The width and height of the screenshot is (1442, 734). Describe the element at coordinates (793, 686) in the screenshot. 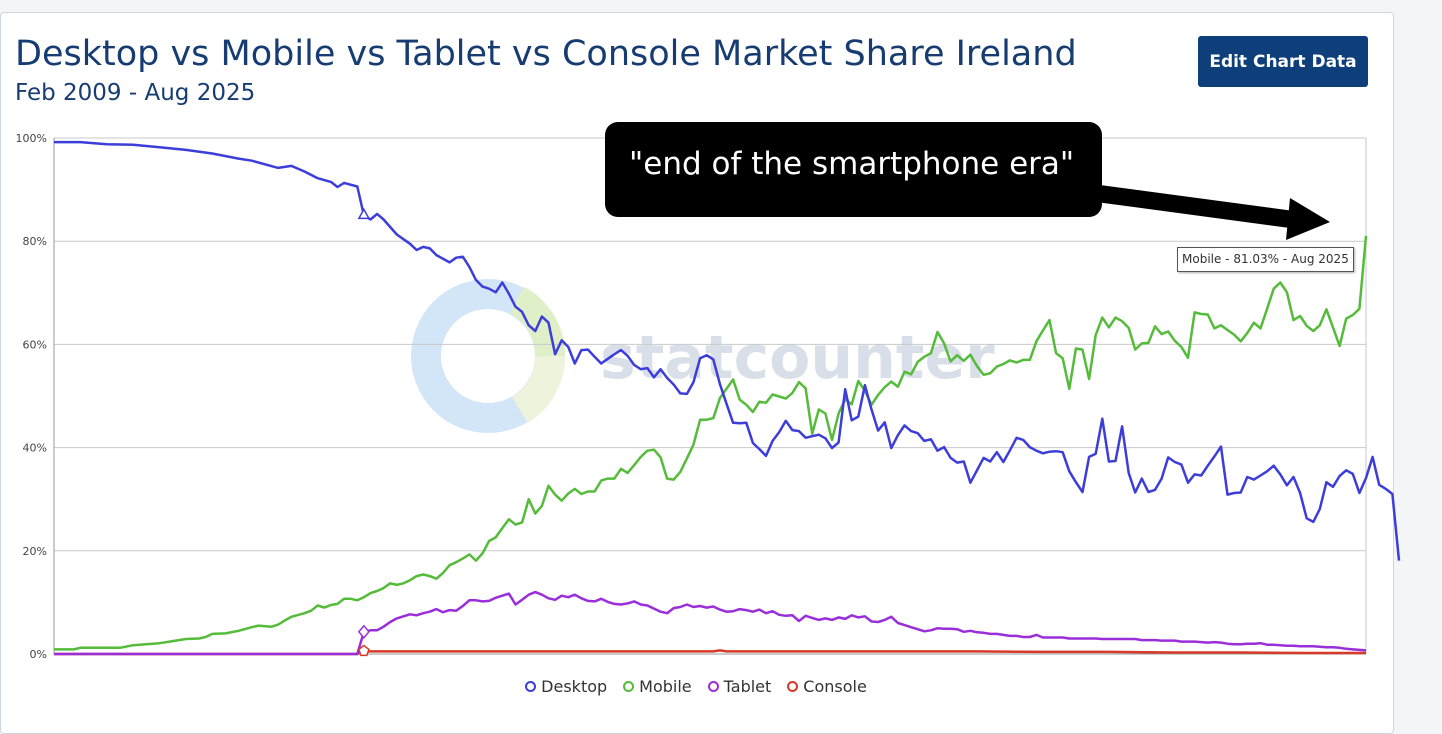

I see `legend-marker-console` at that location.